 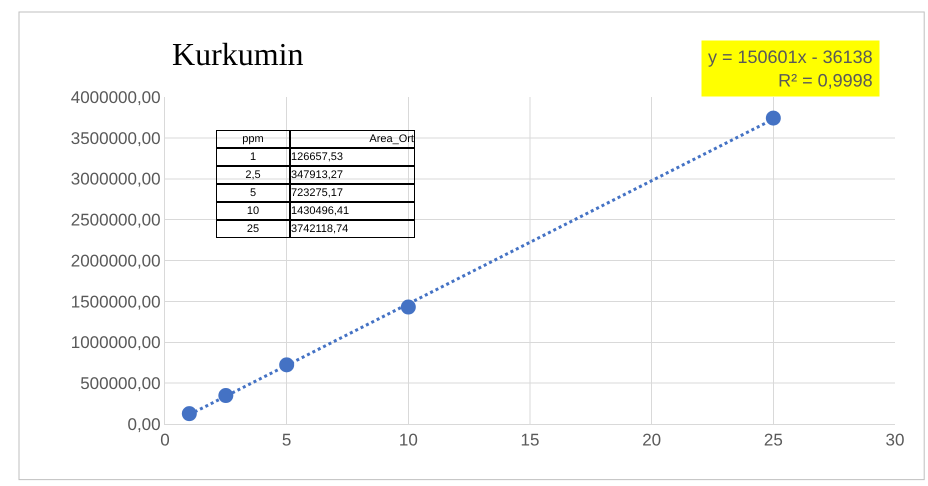 What do you see at coordinates (253, 175) in the screenshot?
I see `annotation: 2,5` at bounding box center [253, 175].